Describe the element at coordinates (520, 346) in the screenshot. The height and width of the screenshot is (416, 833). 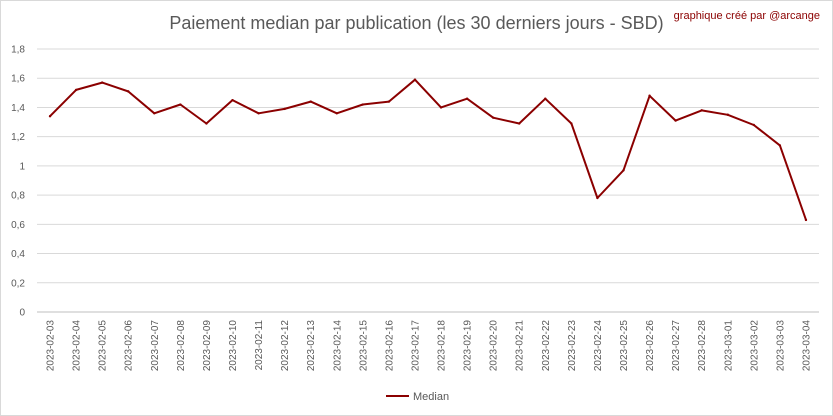
I see `x-tick-label: 2023-02-21` at that location.